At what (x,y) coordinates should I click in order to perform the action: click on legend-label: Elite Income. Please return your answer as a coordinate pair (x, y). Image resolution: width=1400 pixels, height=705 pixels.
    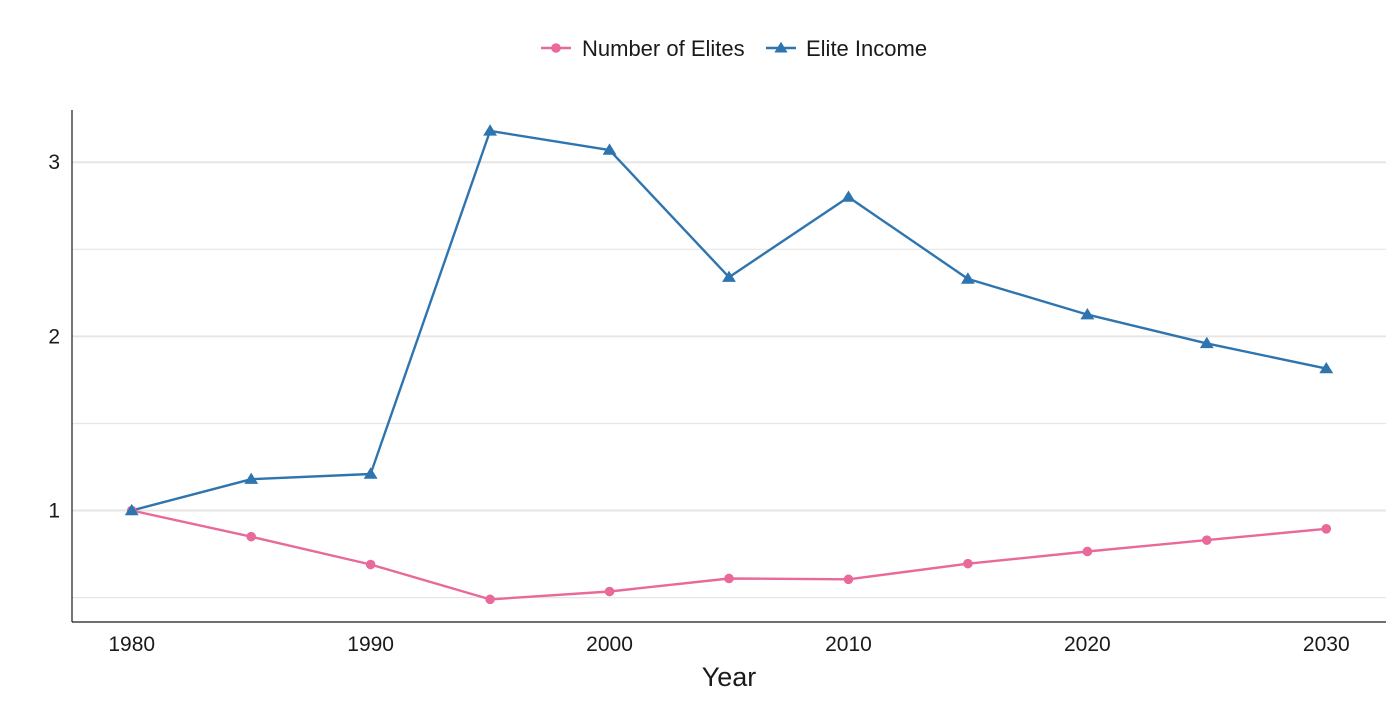
    Looking at the image, I should click on (866, 48).